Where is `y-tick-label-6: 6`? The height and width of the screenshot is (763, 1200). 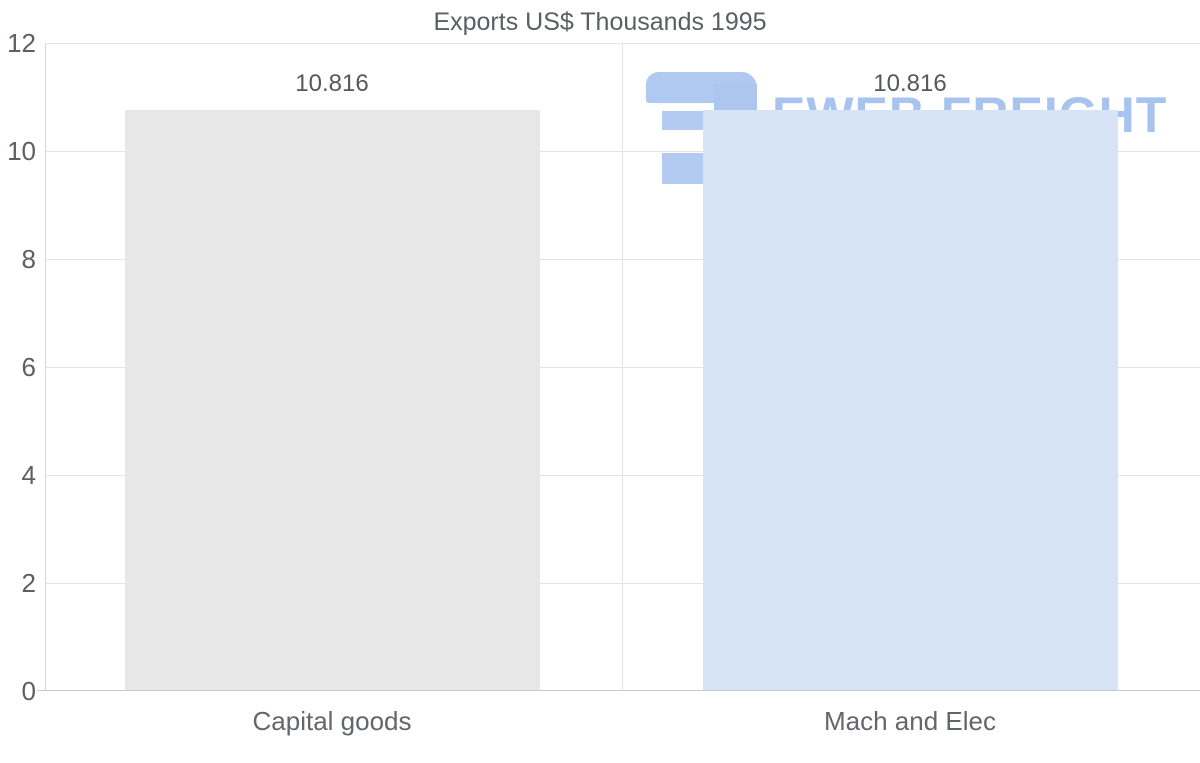 y-tick-label-6: 6 is located at coordinates (28, 367).